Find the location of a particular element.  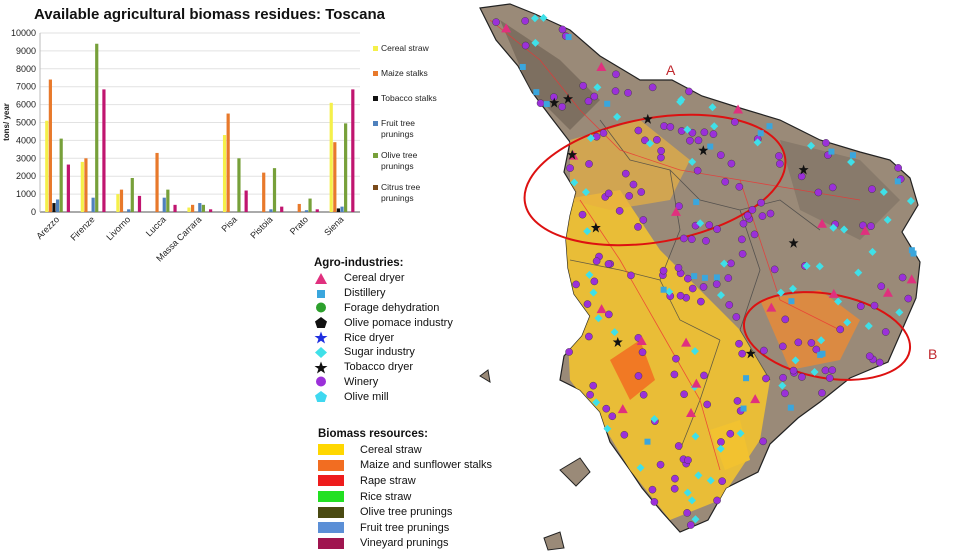

y-tick-label: 5000 is located at coordinates (26, 123).